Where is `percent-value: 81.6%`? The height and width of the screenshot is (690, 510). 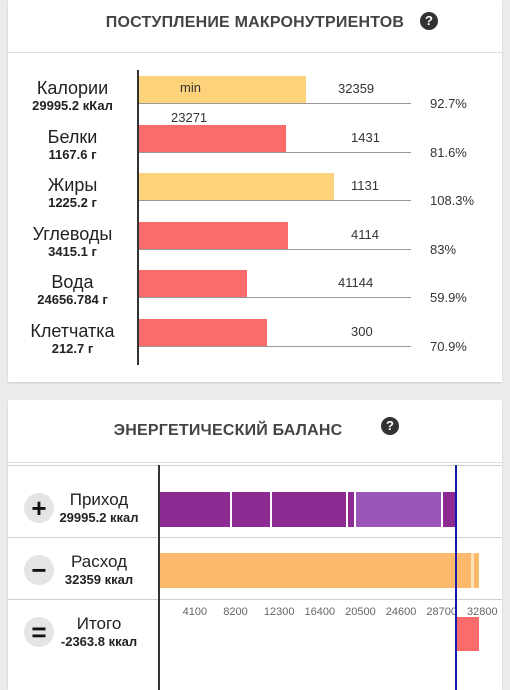
percent-value: 81.6% is located at coordinates (448, 152).